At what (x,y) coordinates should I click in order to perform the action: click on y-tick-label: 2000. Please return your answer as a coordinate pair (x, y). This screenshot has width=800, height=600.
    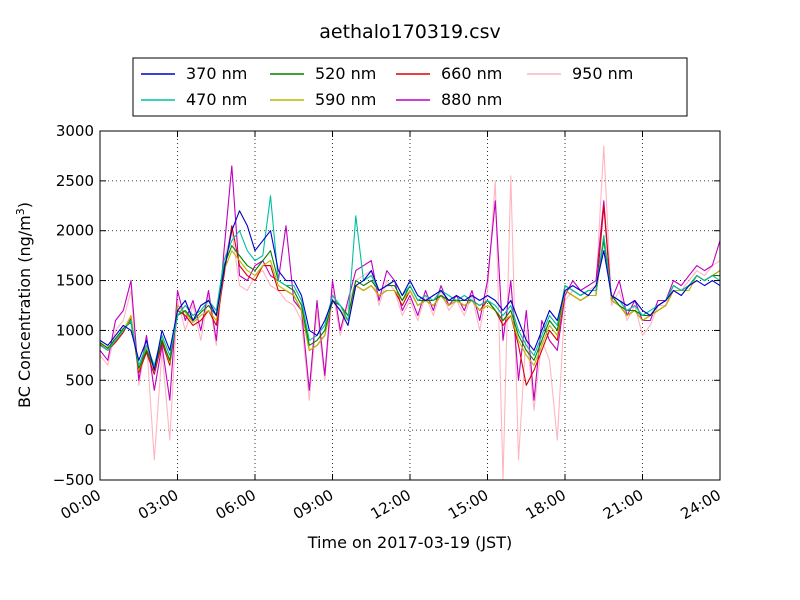
    Looking at the image, I should click on (75, 231).